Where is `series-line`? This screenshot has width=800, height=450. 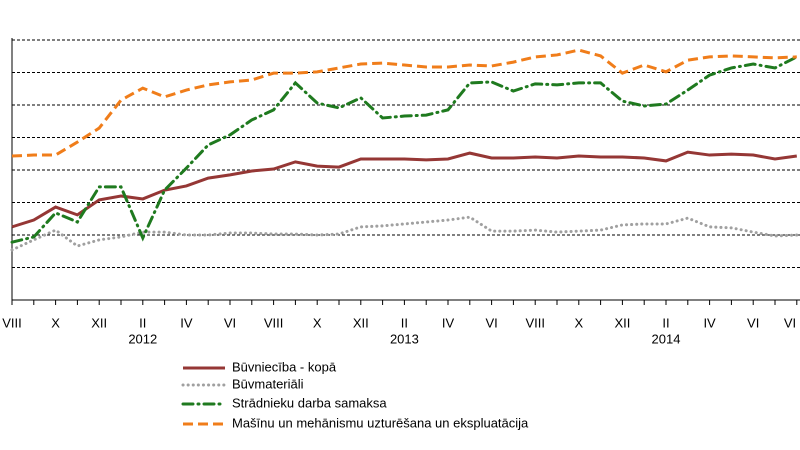
series-line is located at coordinates (404, 233).